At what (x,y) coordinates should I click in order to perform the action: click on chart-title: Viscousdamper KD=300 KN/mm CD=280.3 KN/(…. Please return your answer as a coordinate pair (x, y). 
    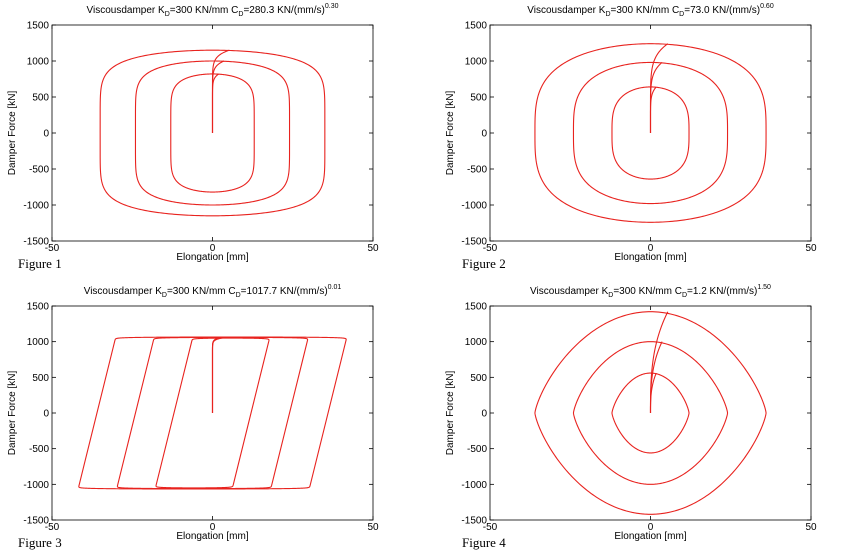
    Looking at the image, I should click on (212, 10).